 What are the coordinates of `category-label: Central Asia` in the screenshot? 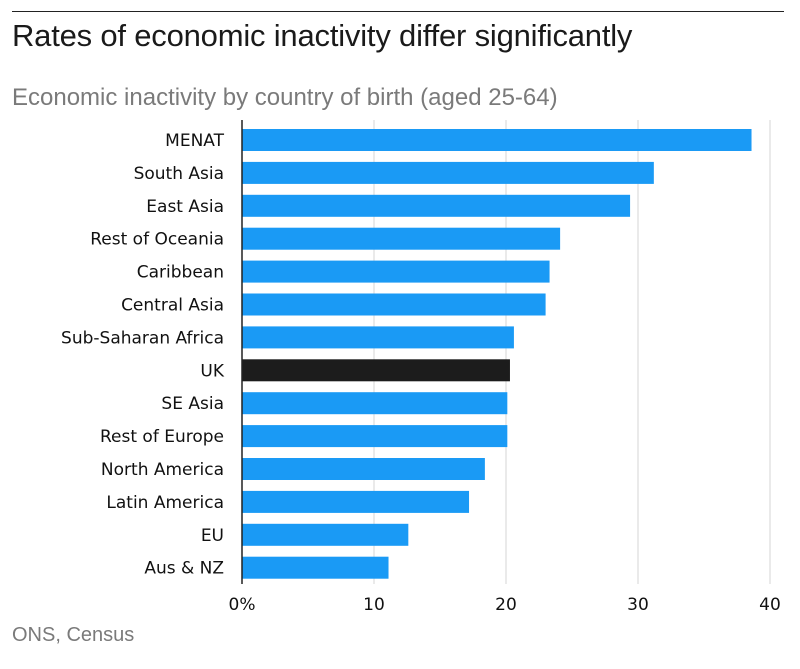 It's located at (172, 306).